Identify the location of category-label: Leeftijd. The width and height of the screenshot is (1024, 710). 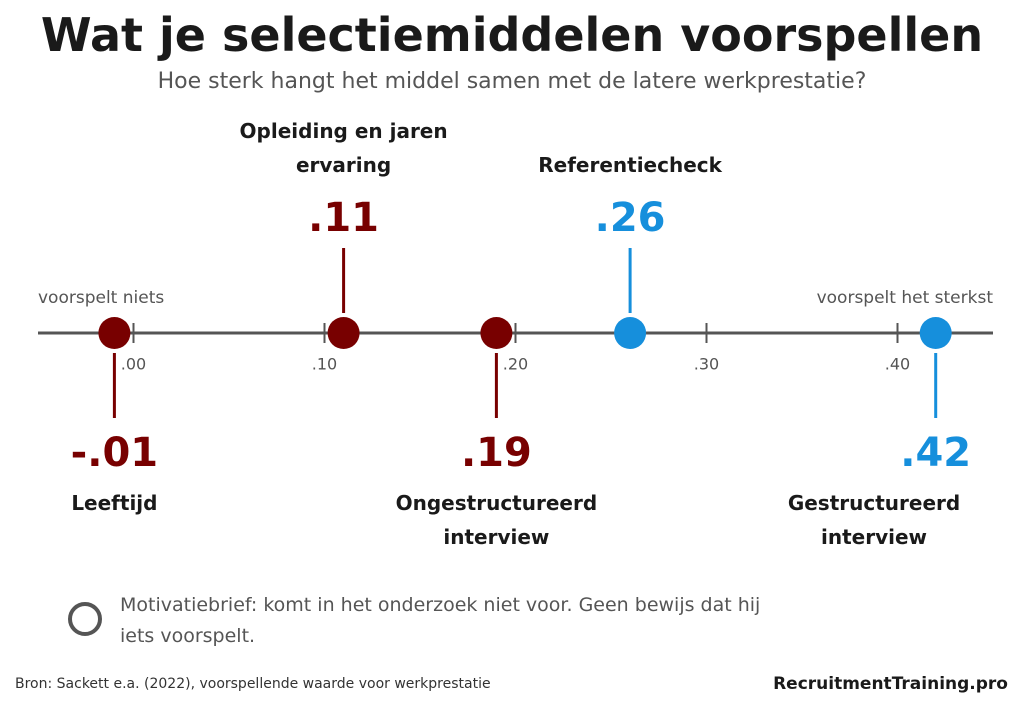
(114, 503).